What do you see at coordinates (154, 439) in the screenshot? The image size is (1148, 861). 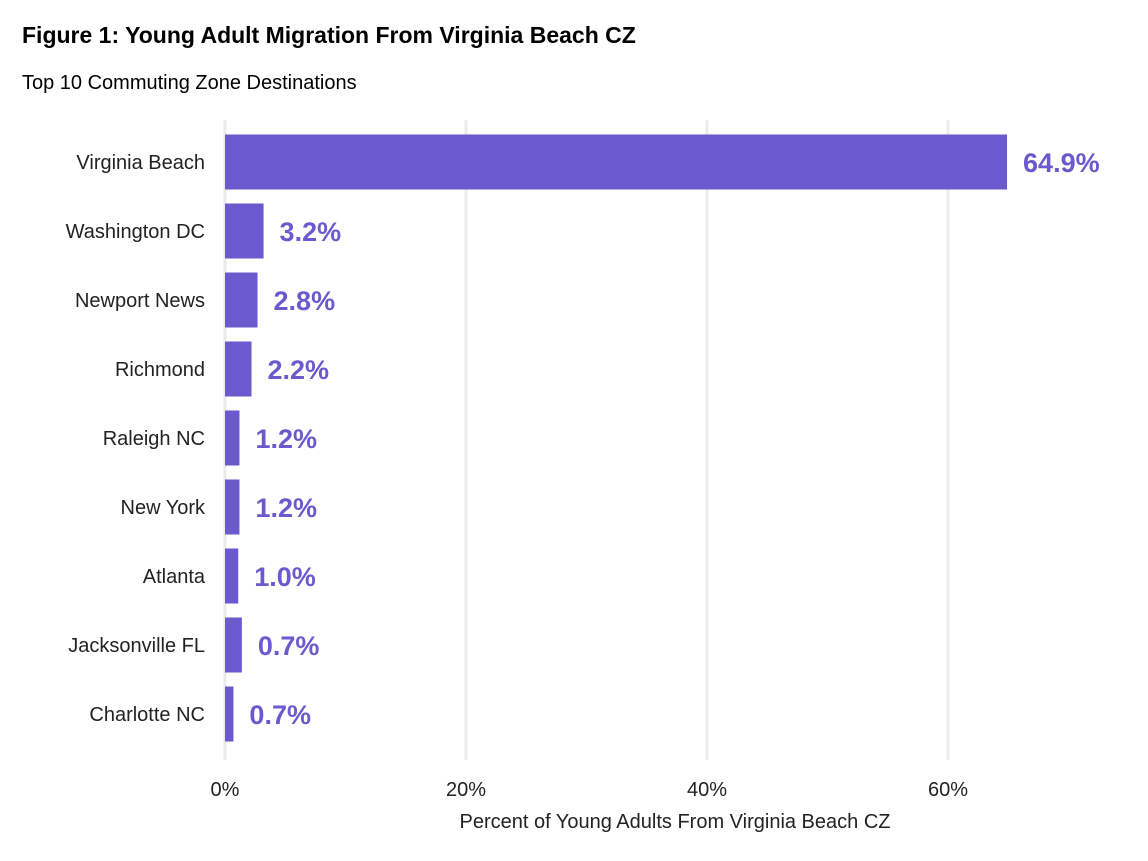 I see `y-tick-label: Raleigh NC` at bounding box center [154, 439].